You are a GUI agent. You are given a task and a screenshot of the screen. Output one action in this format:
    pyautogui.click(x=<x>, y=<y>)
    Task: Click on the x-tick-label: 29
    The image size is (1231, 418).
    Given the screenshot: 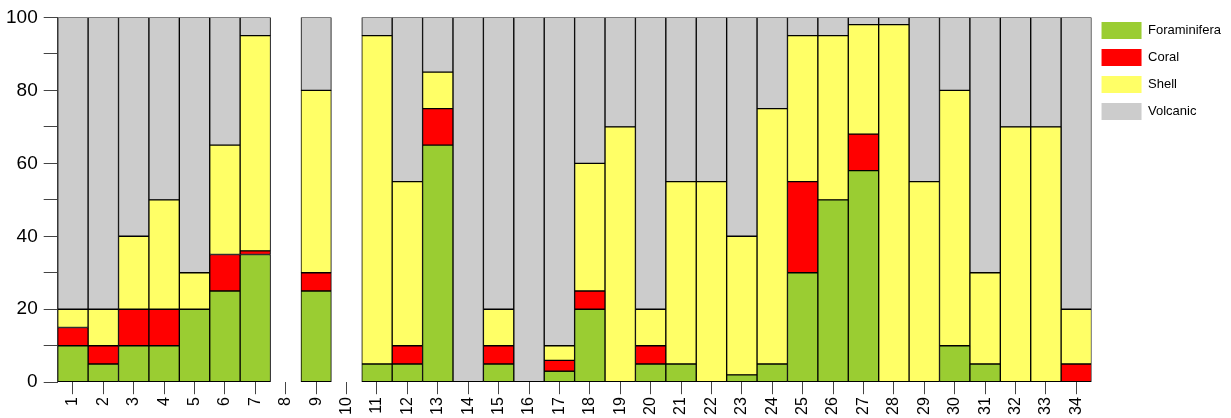 What is the action you would take?
    pyautogui.click(x=923, y=406)
    